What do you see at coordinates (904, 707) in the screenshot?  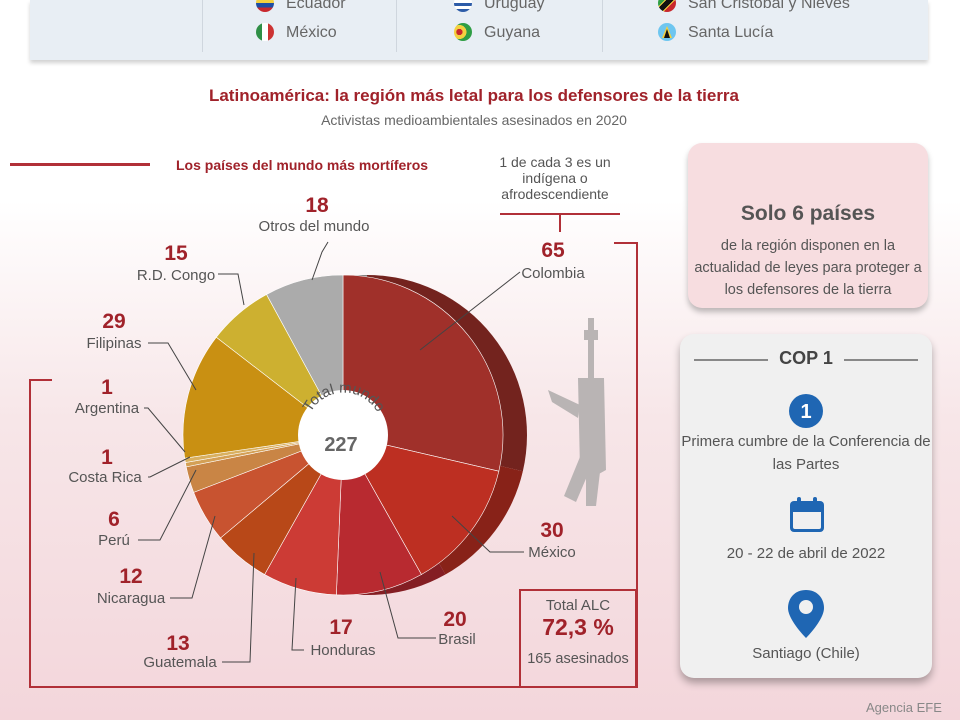 I see `credit: Agencia EFE` at bounding box center [904, 707].